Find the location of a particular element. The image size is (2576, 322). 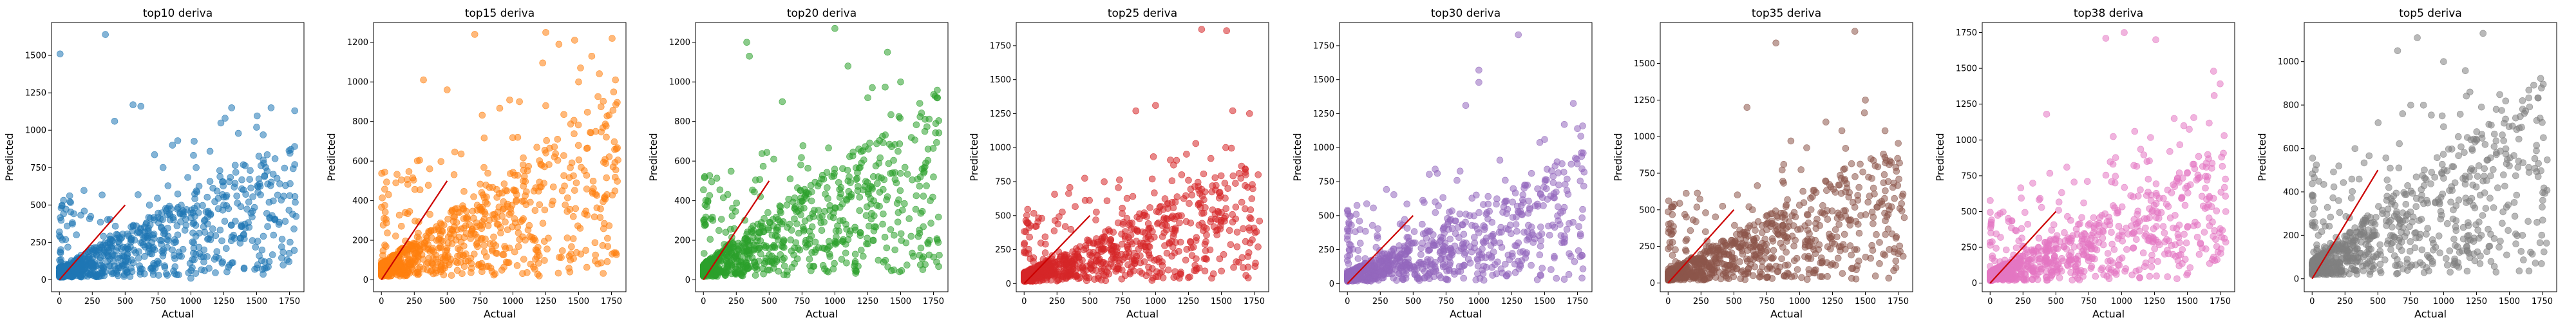

x-tick-label: 1750 is located at coordinates (289, 302).